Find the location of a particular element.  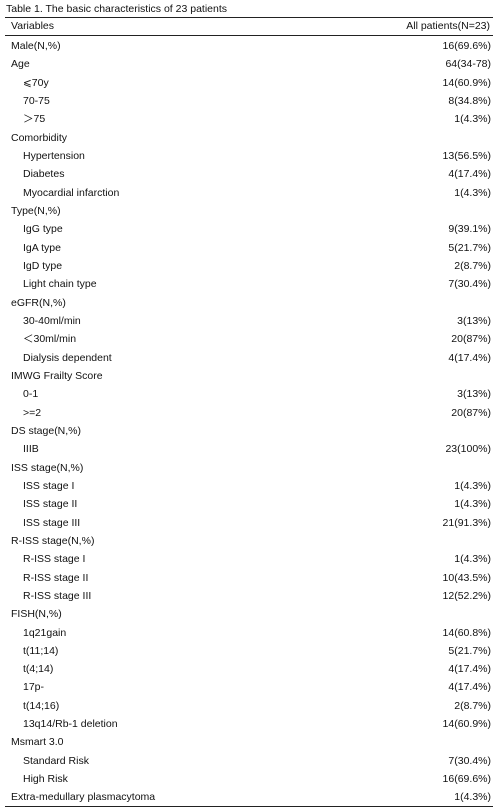

row-label: 30-40ml/min is located at coordinates (52, 320).